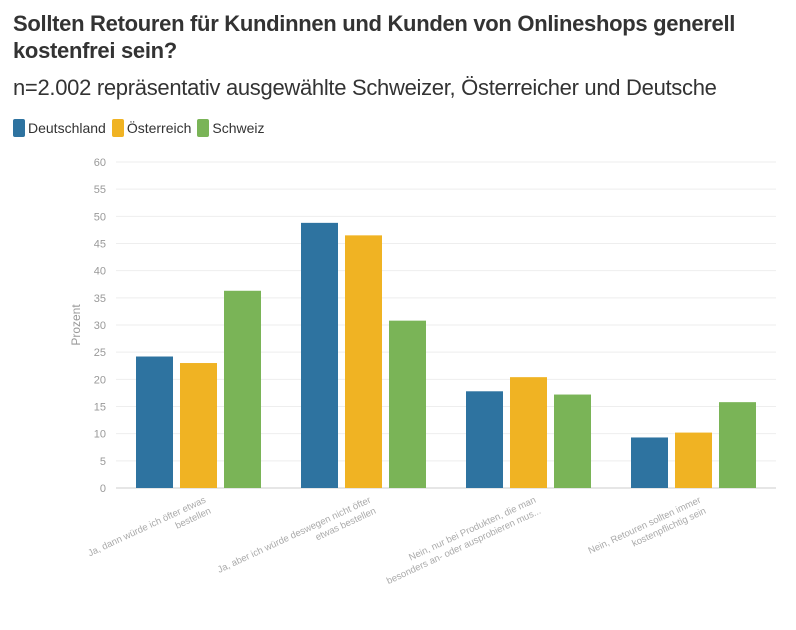  Describe the element at coordinates (103, 462) in the screenshot. I see `y-tick-label: 5` at that location.